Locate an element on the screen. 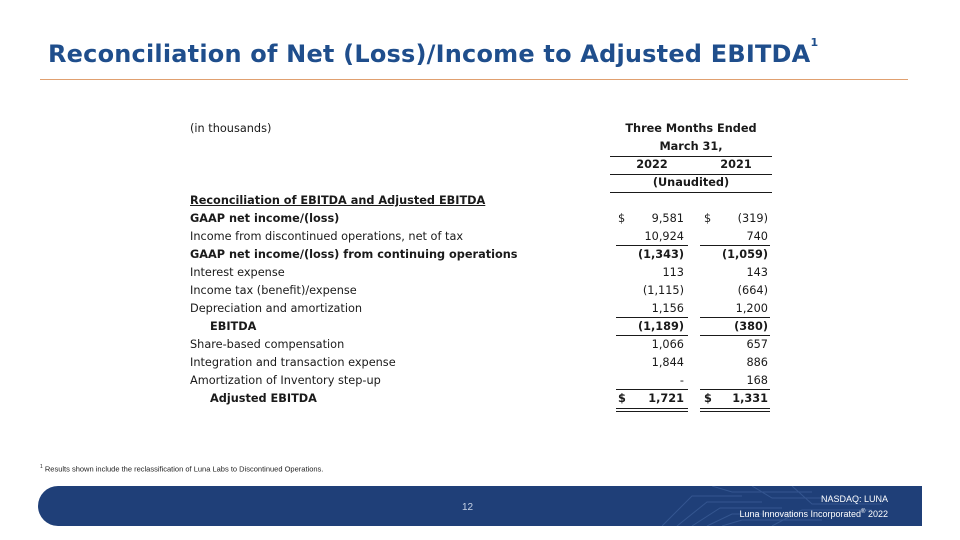 This screenshot has width=960, height=540. footer-bar is located at coordinates (480, 506).